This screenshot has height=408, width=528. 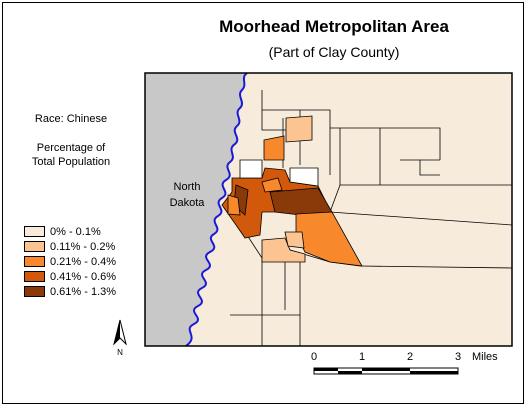 I want to click on scale-tick-label: 2, so click(x=410, y=357).